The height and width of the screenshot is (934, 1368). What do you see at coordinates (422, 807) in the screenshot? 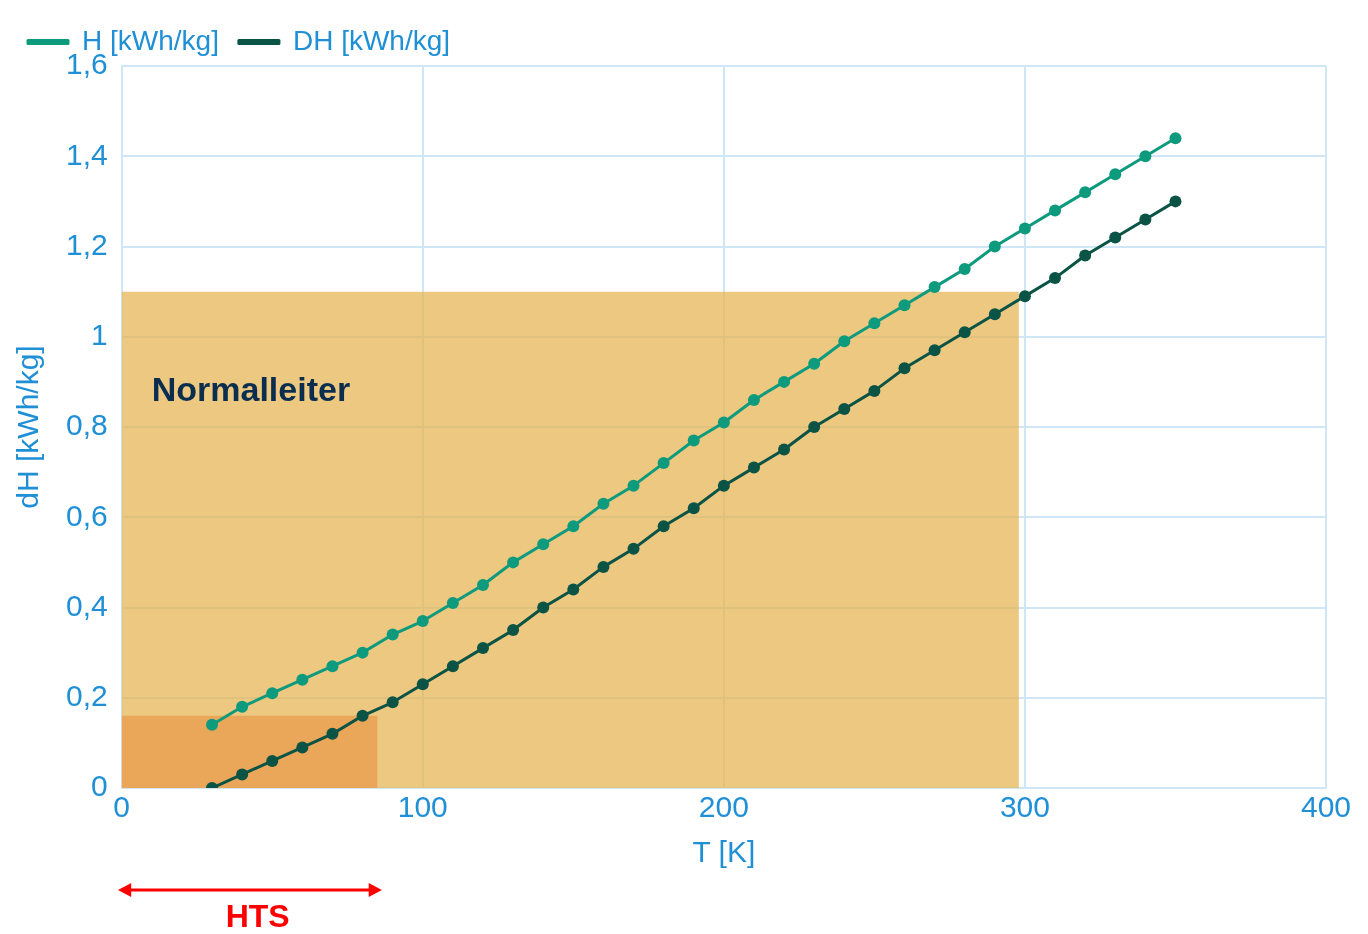
I see `x-tick-label: 100` at bounding box center [422, 807].